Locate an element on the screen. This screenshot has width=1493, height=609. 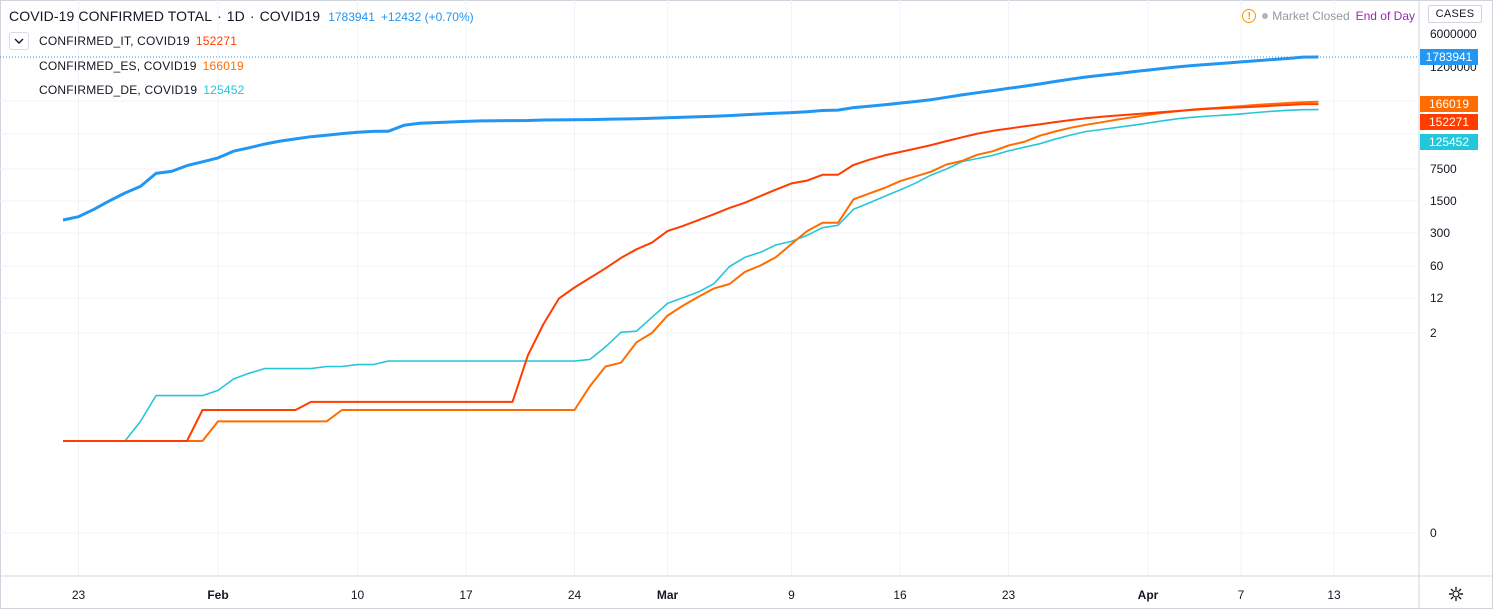
legend-item-it: CONFIRMED_IT, COVID19 152271 is located at coordinates (138, 41).